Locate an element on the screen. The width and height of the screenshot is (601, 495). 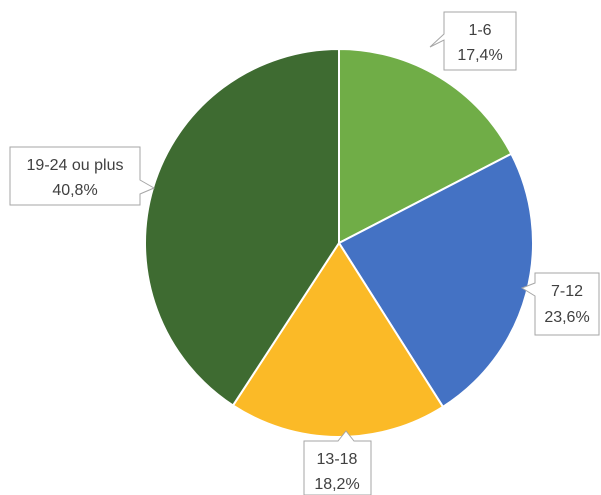
callout-1-6: 1-6 17,4% is located at coordinates (473, 41).